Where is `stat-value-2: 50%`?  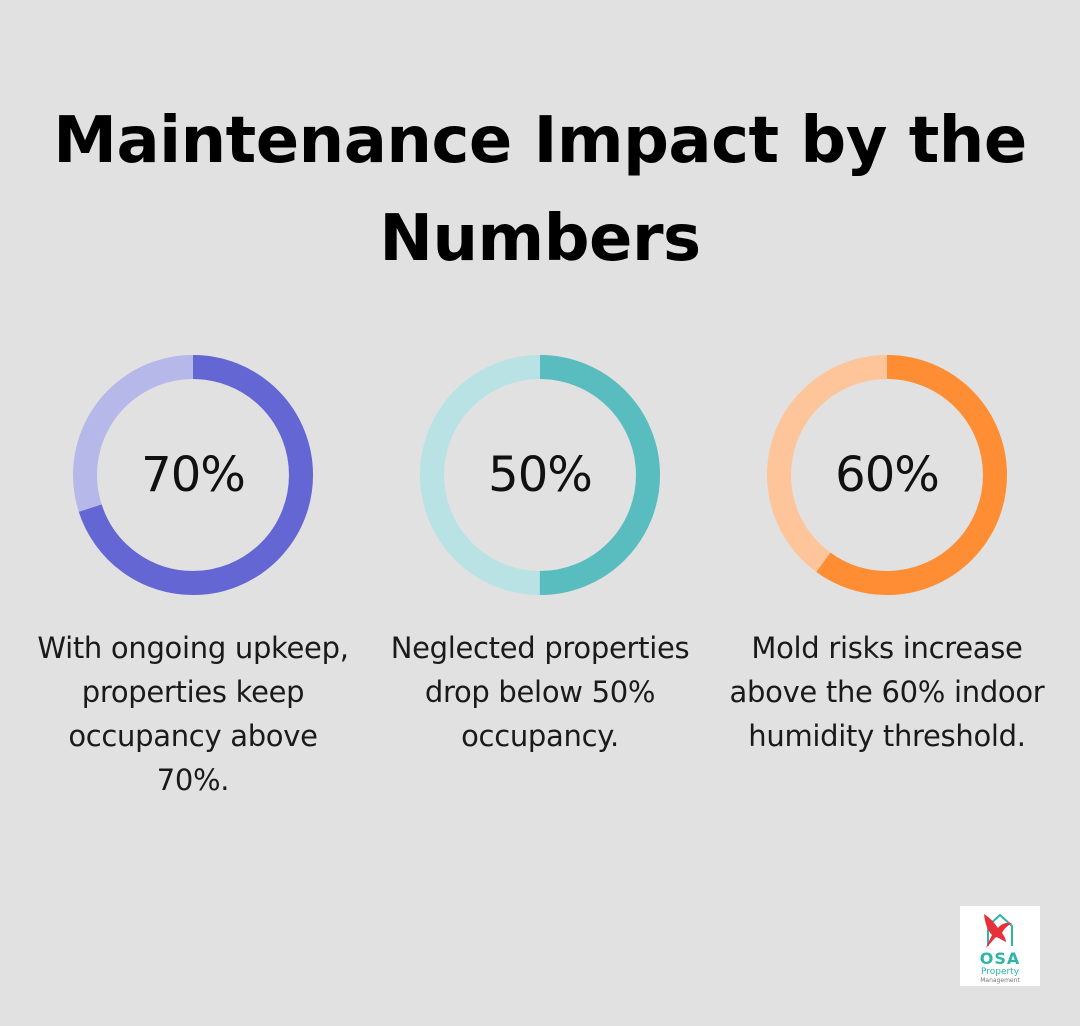
stat-value-2: 50% is located at coordinates (540, 475).